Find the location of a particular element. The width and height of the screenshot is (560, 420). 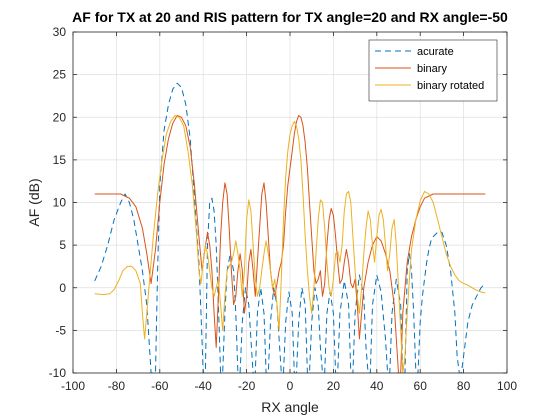

x-tick-label: -20 is located at coordinates (247, 386).